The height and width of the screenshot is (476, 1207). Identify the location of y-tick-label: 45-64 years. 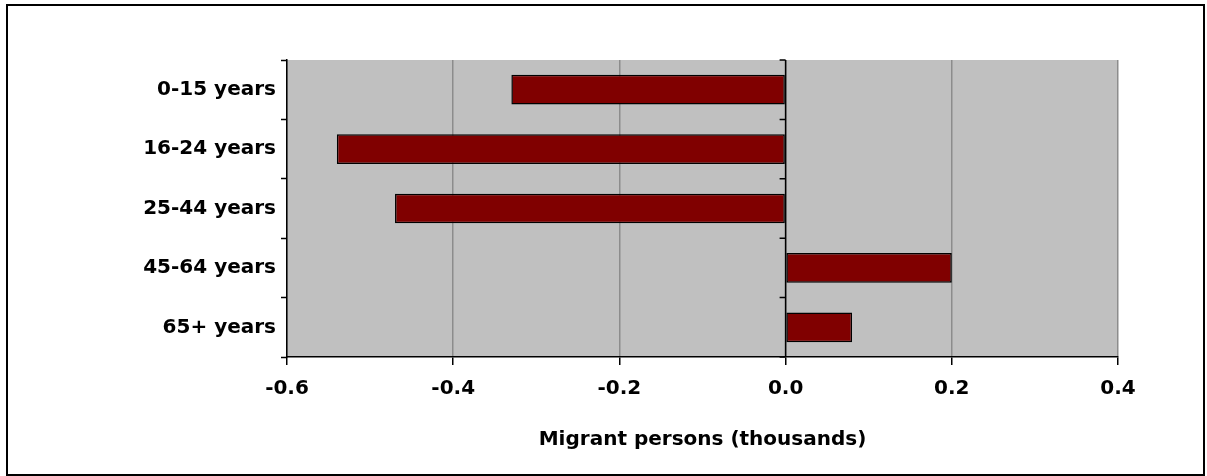
(209, 266).